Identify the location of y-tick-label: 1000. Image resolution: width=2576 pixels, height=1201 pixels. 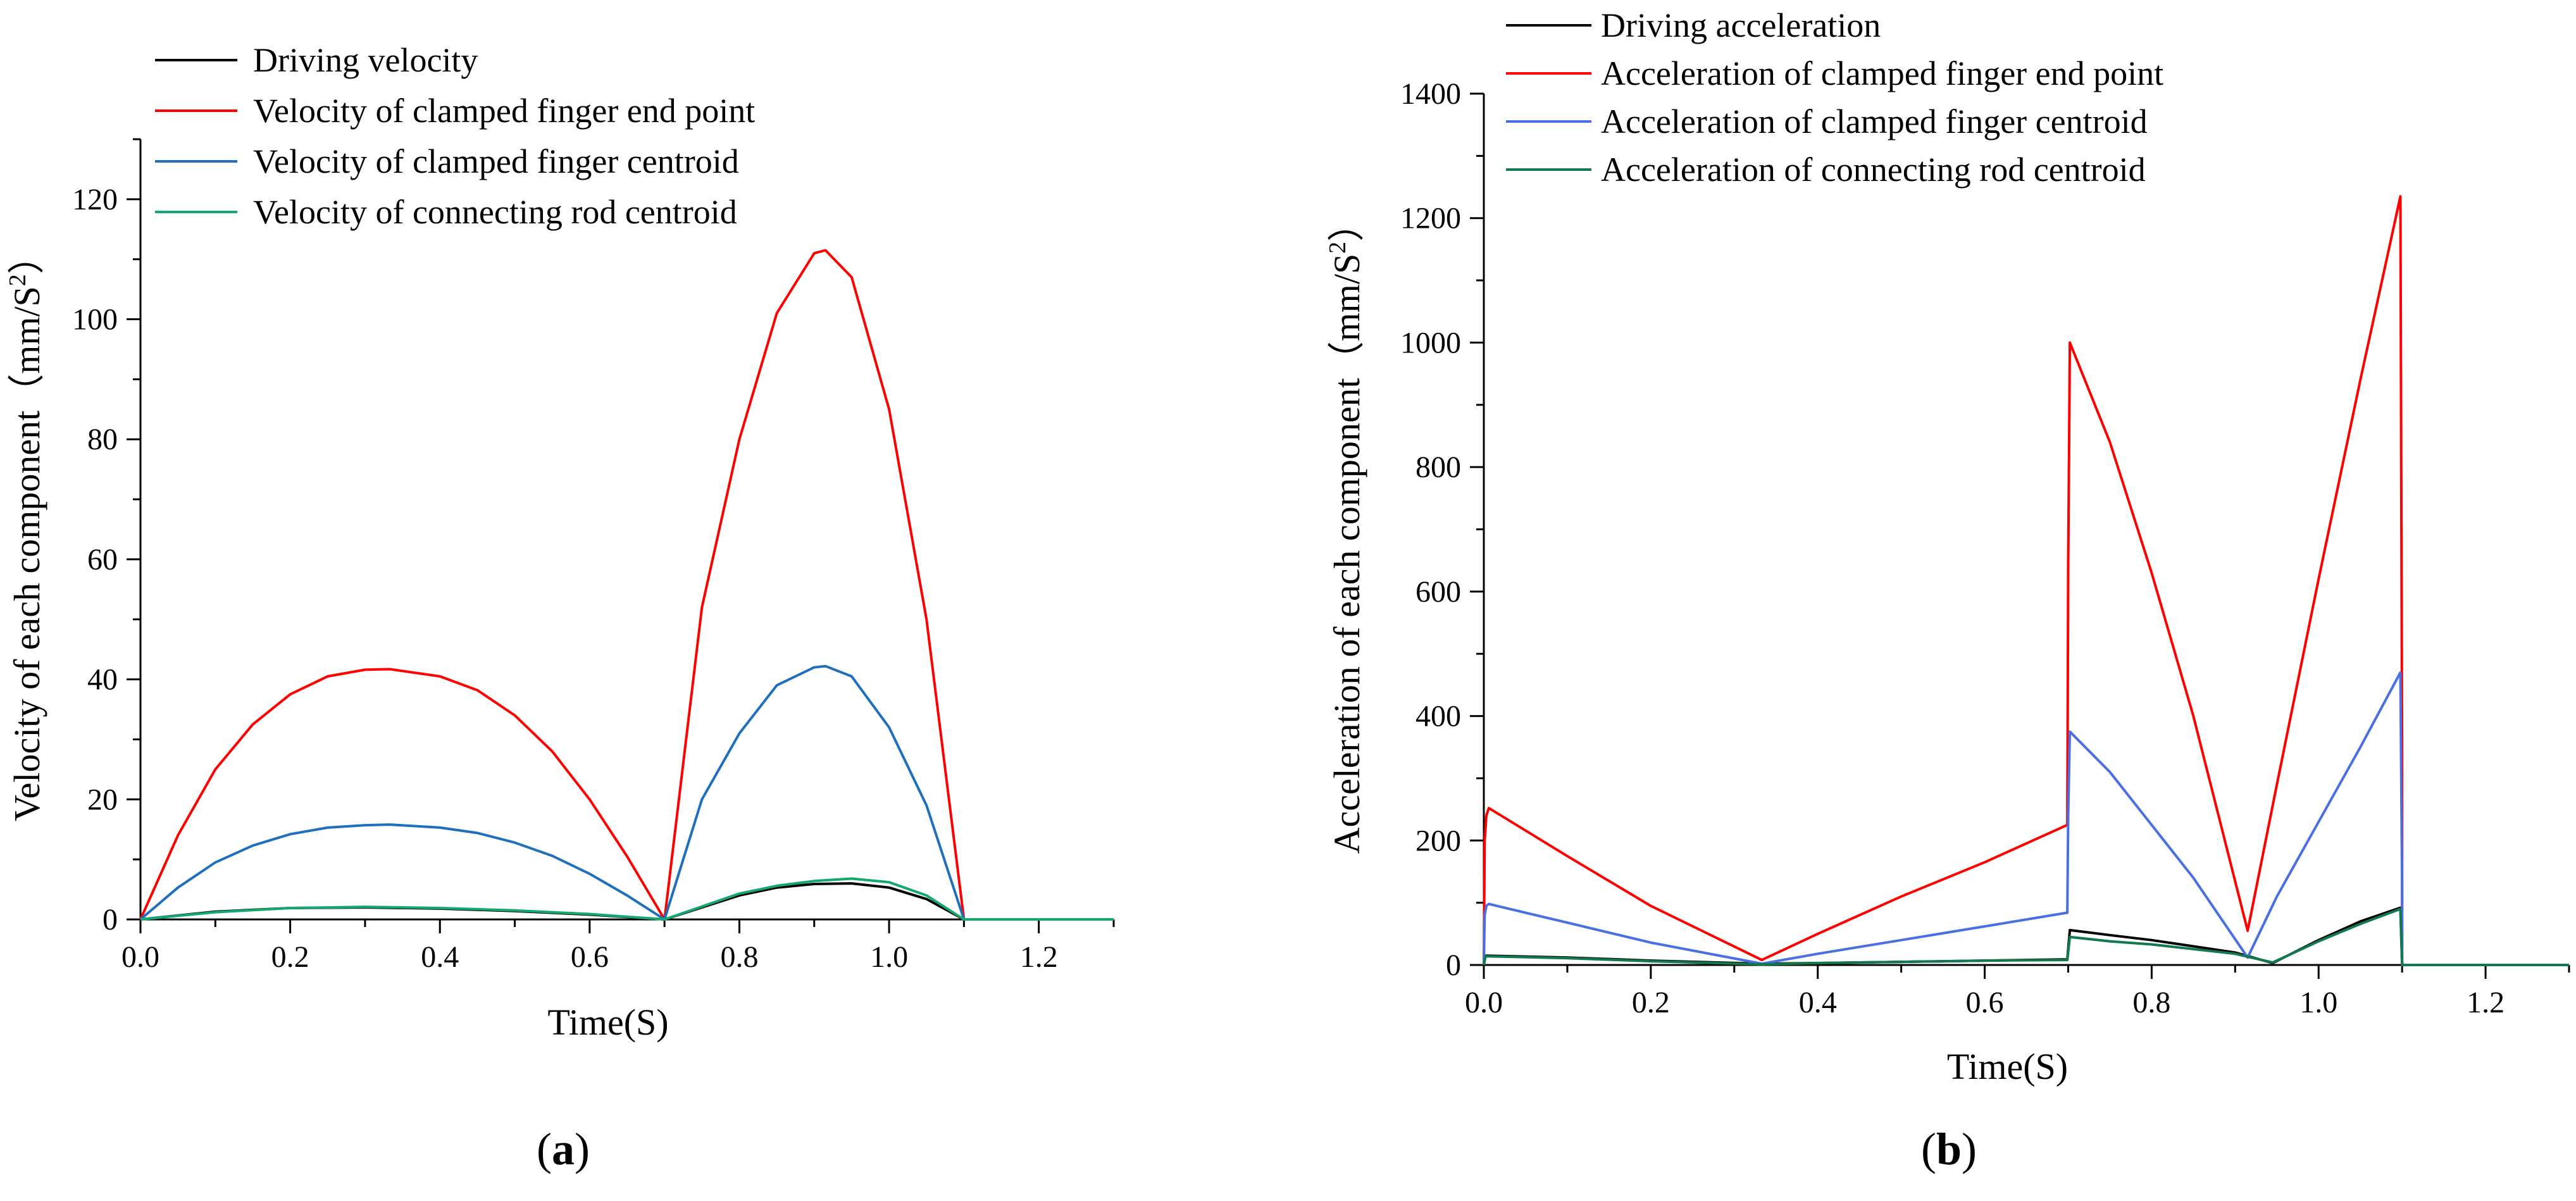
(1430, 343).